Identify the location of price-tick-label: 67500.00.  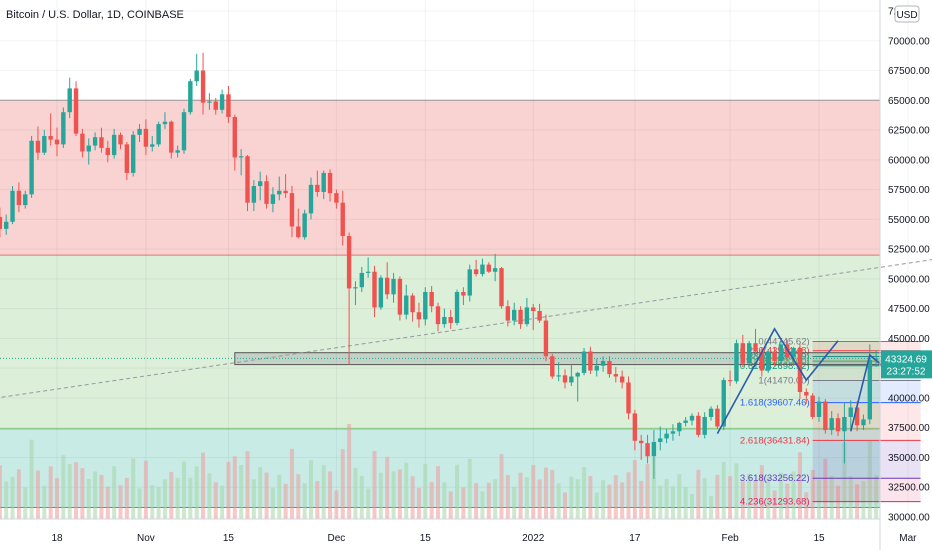
(909, 71).